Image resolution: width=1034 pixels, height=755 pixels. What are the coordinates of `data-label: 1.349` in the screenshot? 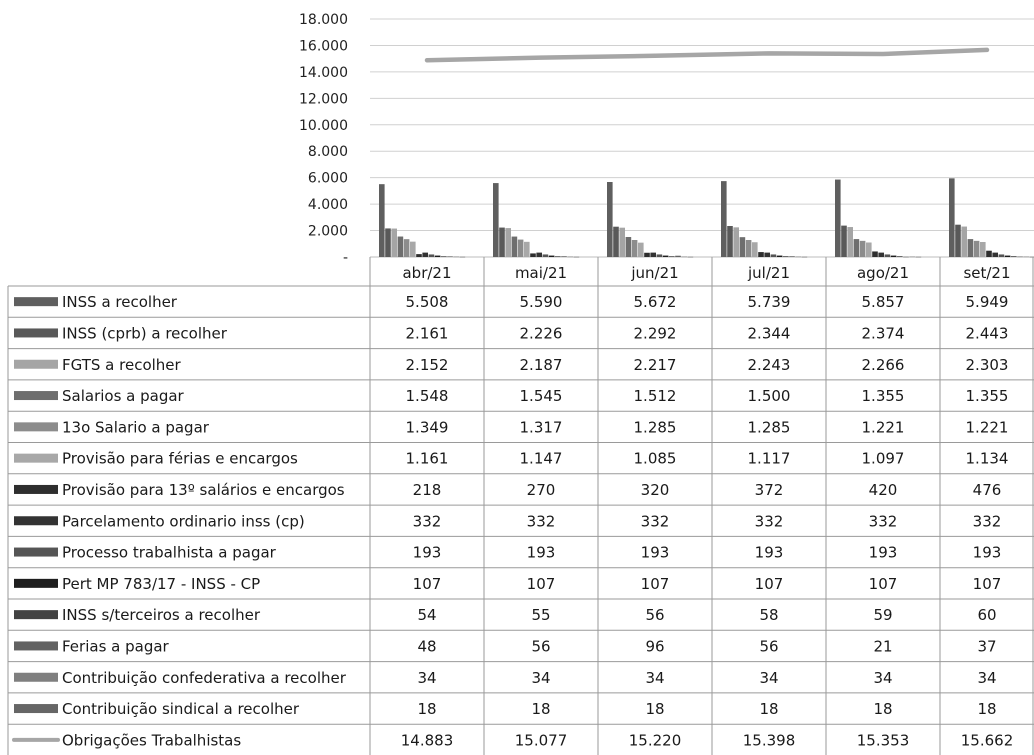 It's located at (427, 427).